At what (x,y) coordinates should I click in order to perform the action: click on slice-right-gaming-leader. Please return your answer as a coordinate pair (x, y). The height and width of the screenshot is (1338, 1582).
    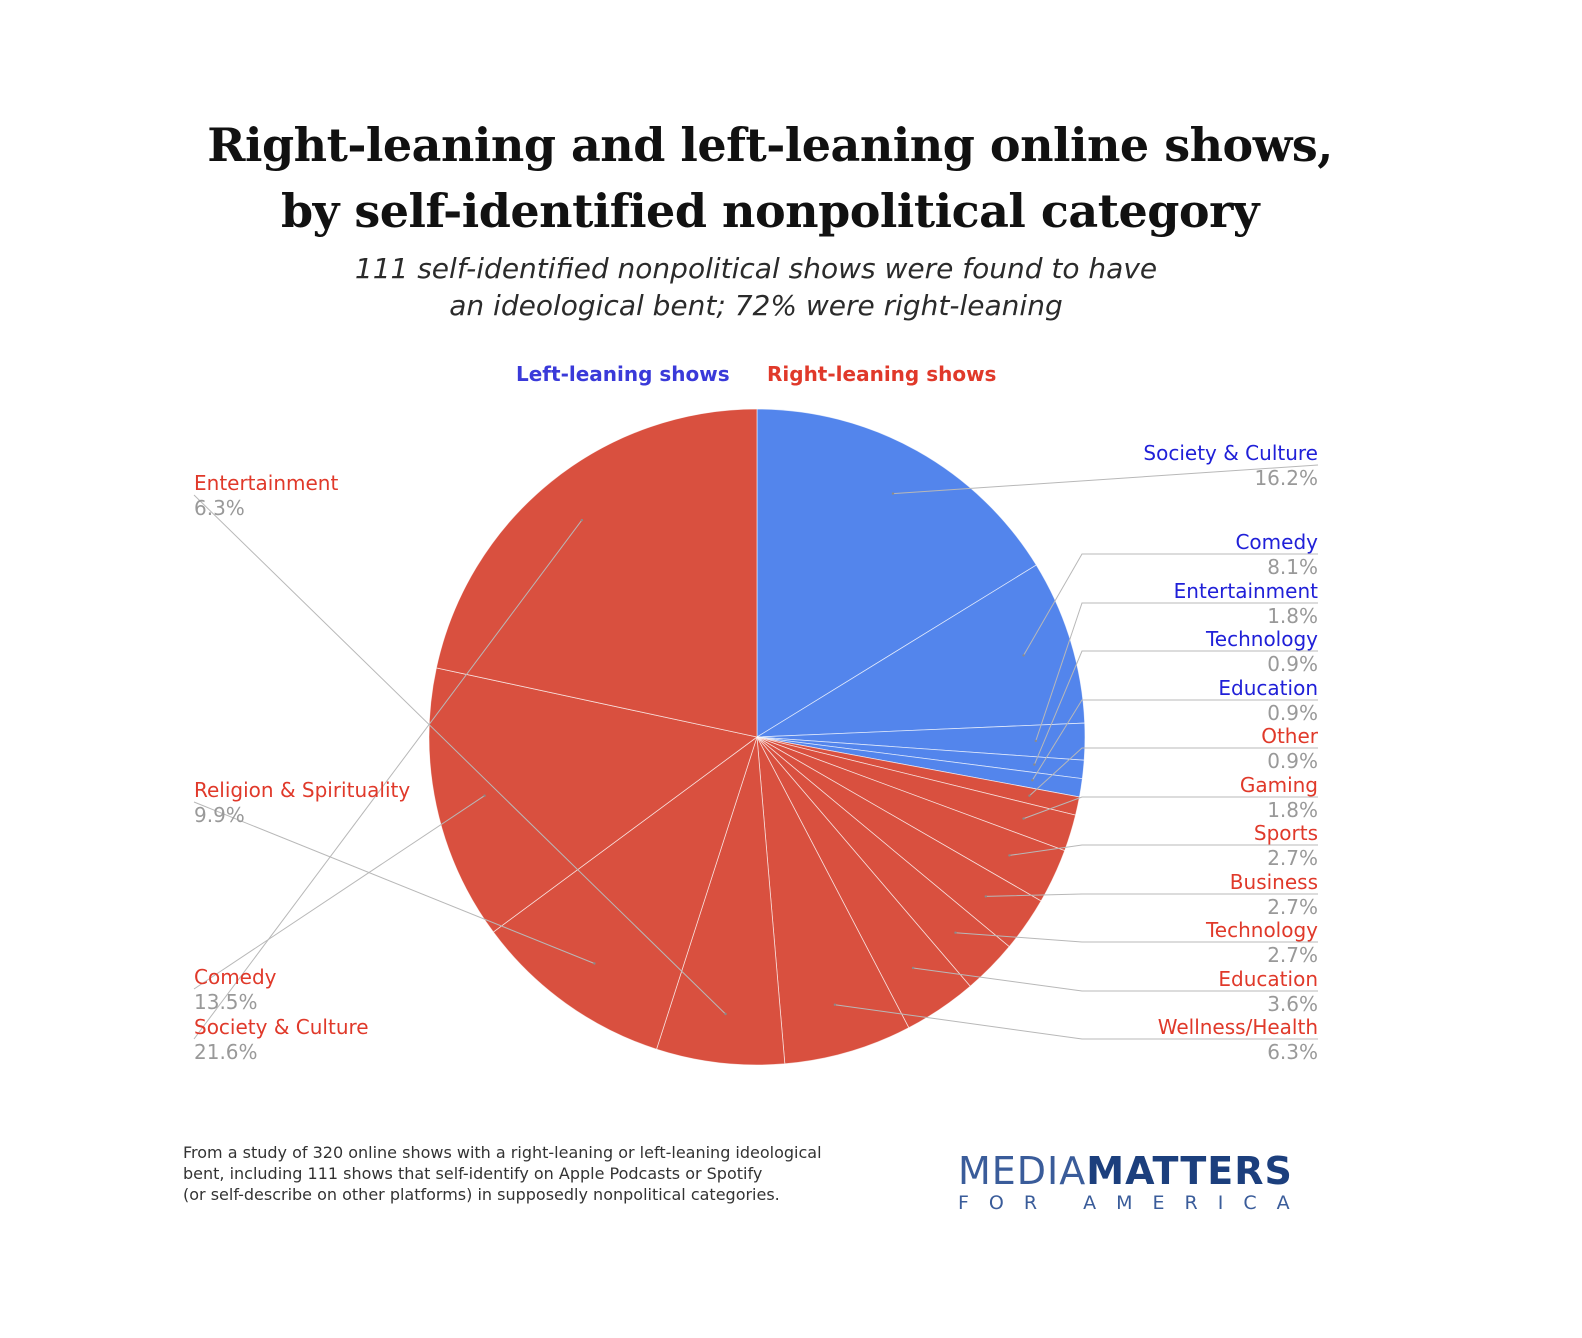
    Looking at the image, I should click on (1170, 808).